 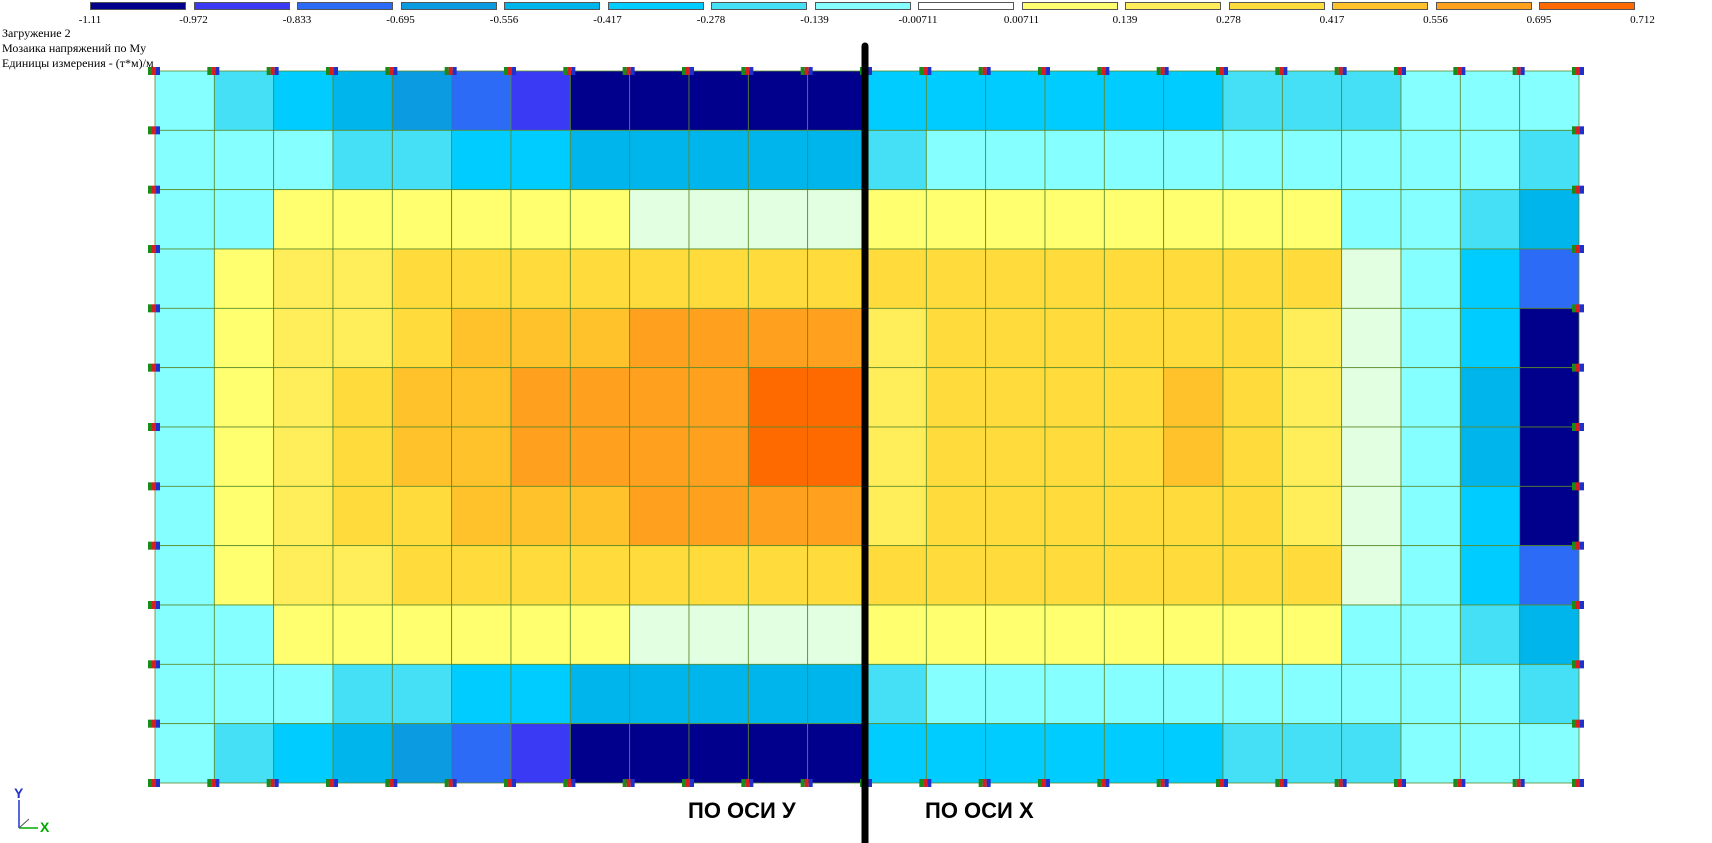 I want to click on legend-tick-label: -0.556, so click(x=504, y=20).